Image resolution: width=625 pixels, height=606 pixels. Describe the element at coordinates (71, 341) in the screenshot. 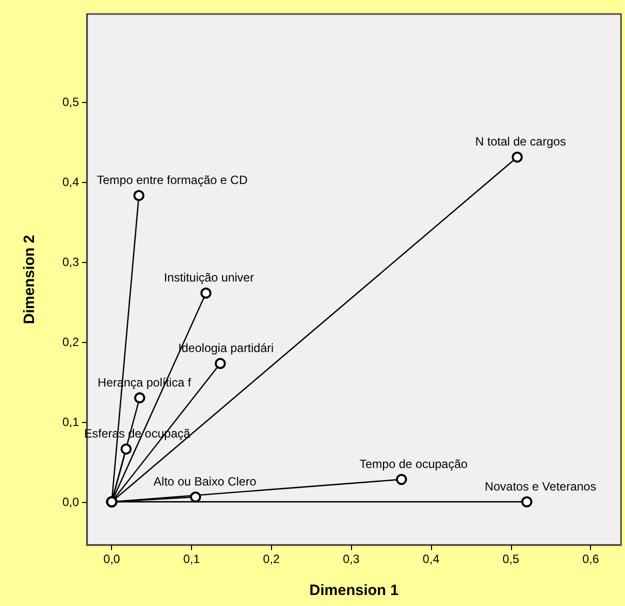

I see `y-tick-label: 0,2` at that location.